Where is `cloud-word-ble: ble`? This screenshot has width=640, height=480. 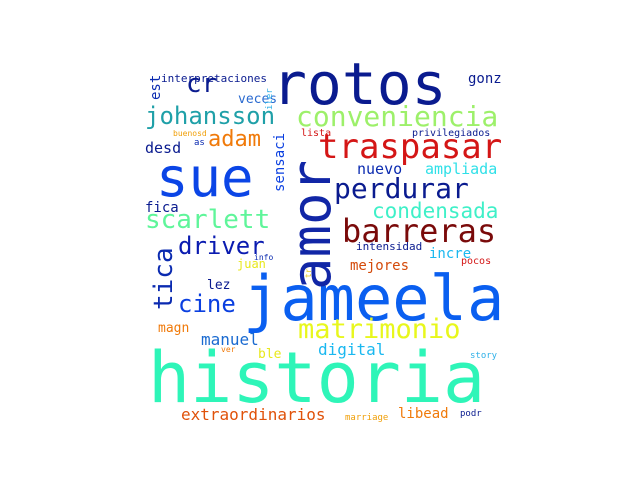
cloud-word-ble: ble is located at coordinates (270, 354).